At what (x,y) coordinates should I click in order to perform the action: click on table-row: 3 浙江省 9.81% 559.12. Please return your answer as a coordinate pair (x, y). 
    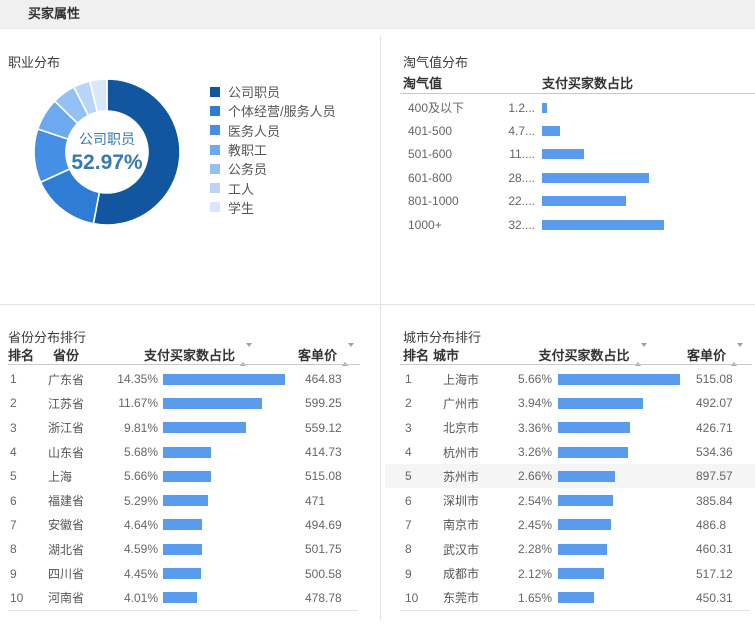
    Looking at the image, I should click on (190, 428).